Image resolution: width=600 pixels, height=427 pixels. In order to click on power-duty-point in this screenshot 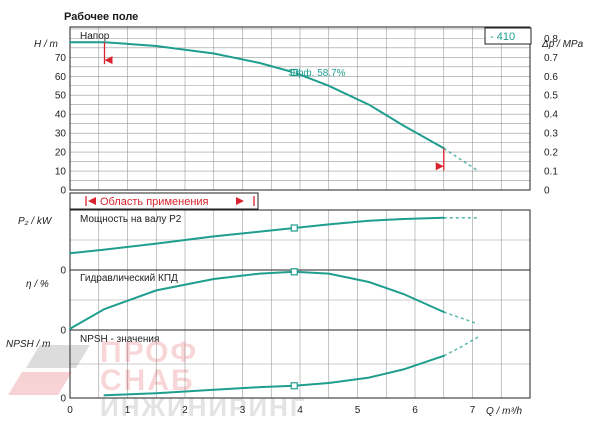, I will do `click(294, 228)`.